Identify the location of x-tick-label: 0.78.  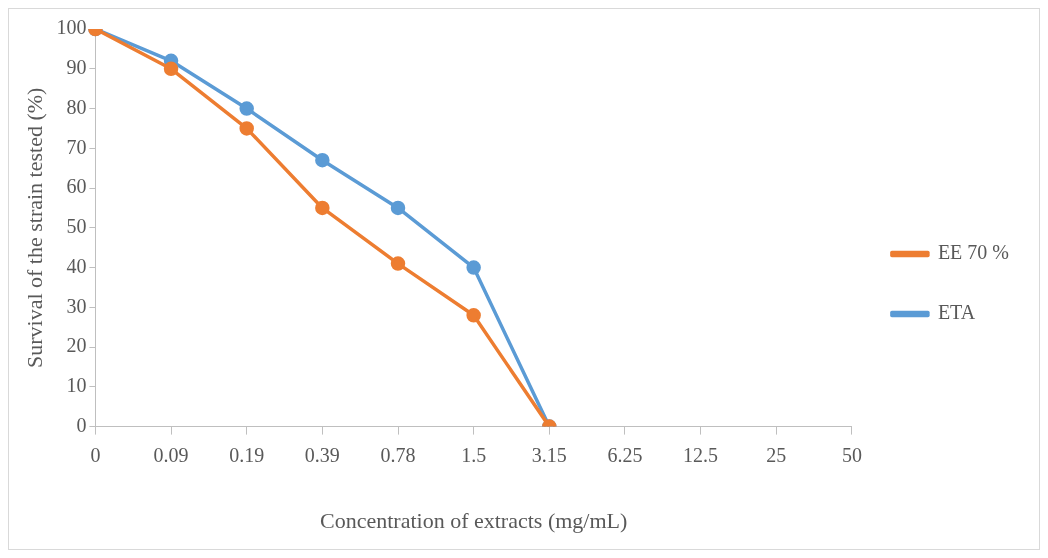
(398, 454).